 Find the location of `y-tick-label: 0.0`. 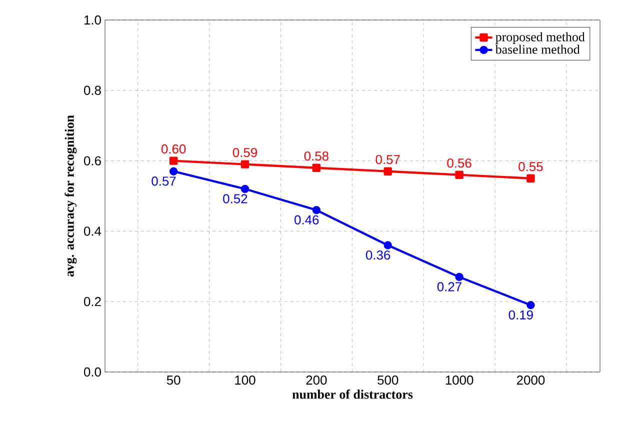

y-tick-label: 0.0 is located at coordinates (92, 372).